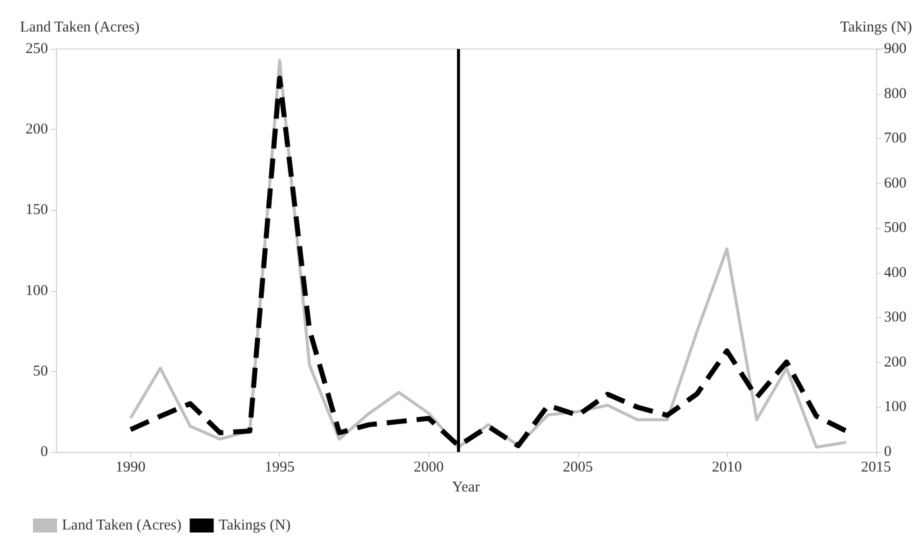 The height and width of the screenshot is (546, 923). Describe the element at coordinates (895, 183) in the screenshot. I see `y2-tick-label: 600` at that location.